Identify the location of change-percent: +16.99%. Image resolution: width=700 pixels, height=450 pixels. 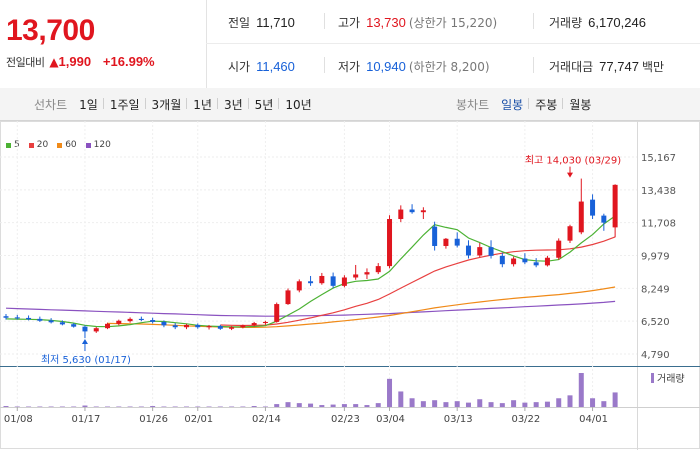
(128, 61).